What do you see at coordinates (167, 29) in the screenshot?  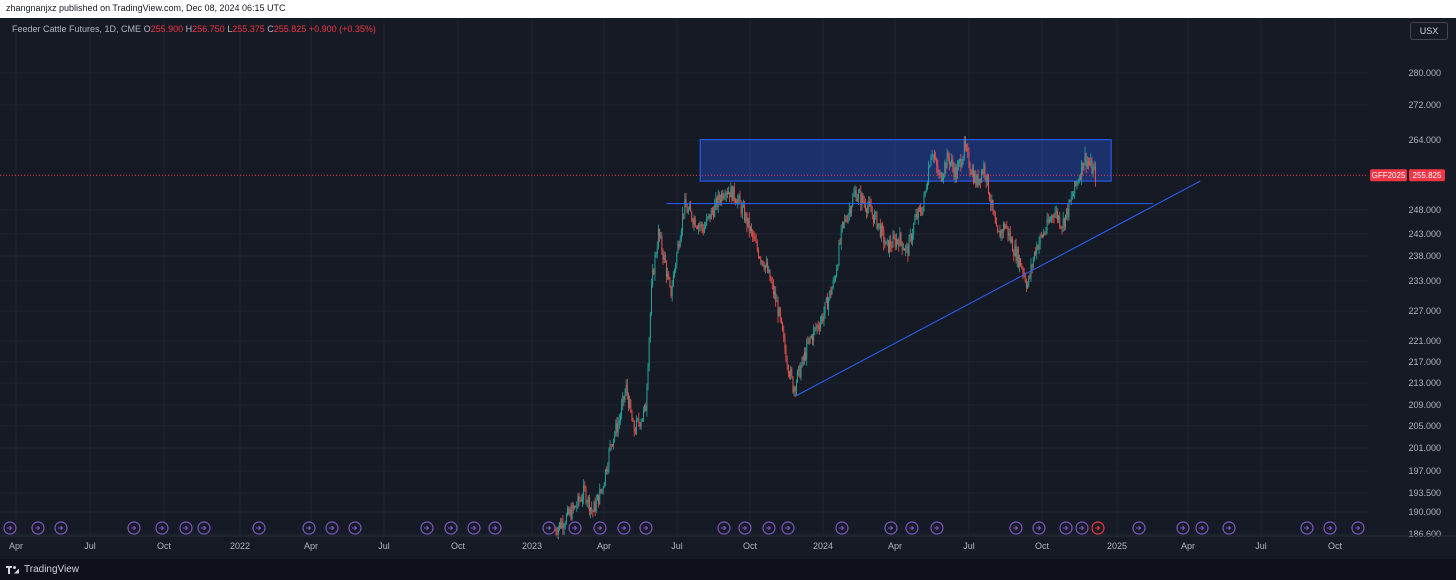 I see `open-value: 255.900` at bounding box center [167, 29].